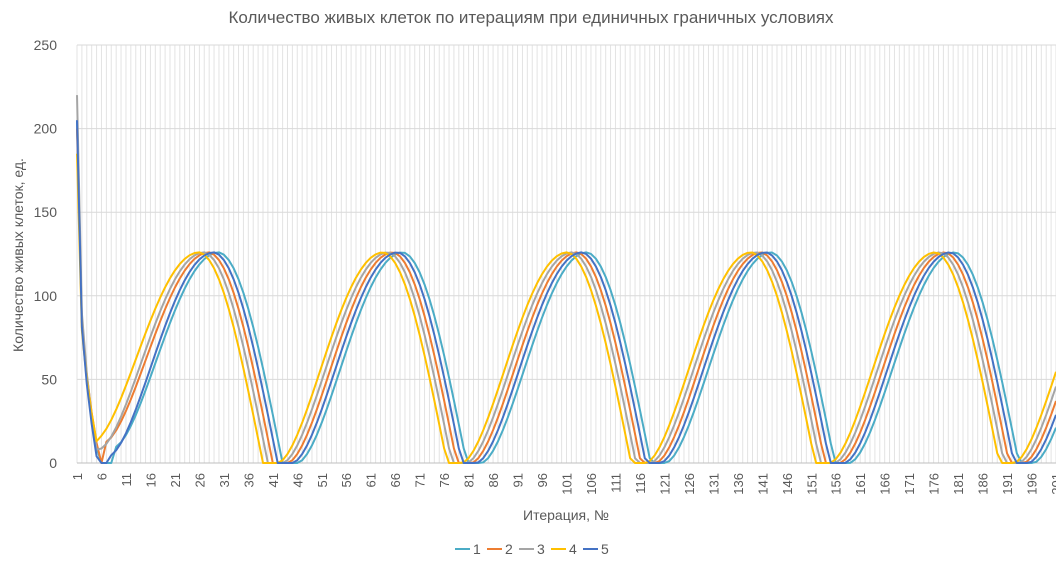 The width and height of the screenshot is (1056, 563). Describe the element at coordinates (46, 254) in the screenshot. I see `y-axis-ticks: 0 50 100 150 200 250` at that location.